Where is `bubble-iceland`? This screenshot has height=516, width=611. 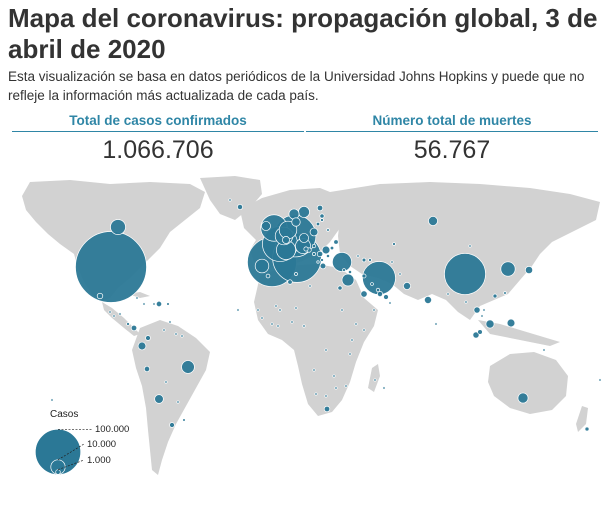 bubble-iceland is located at coordinates (240, 207).